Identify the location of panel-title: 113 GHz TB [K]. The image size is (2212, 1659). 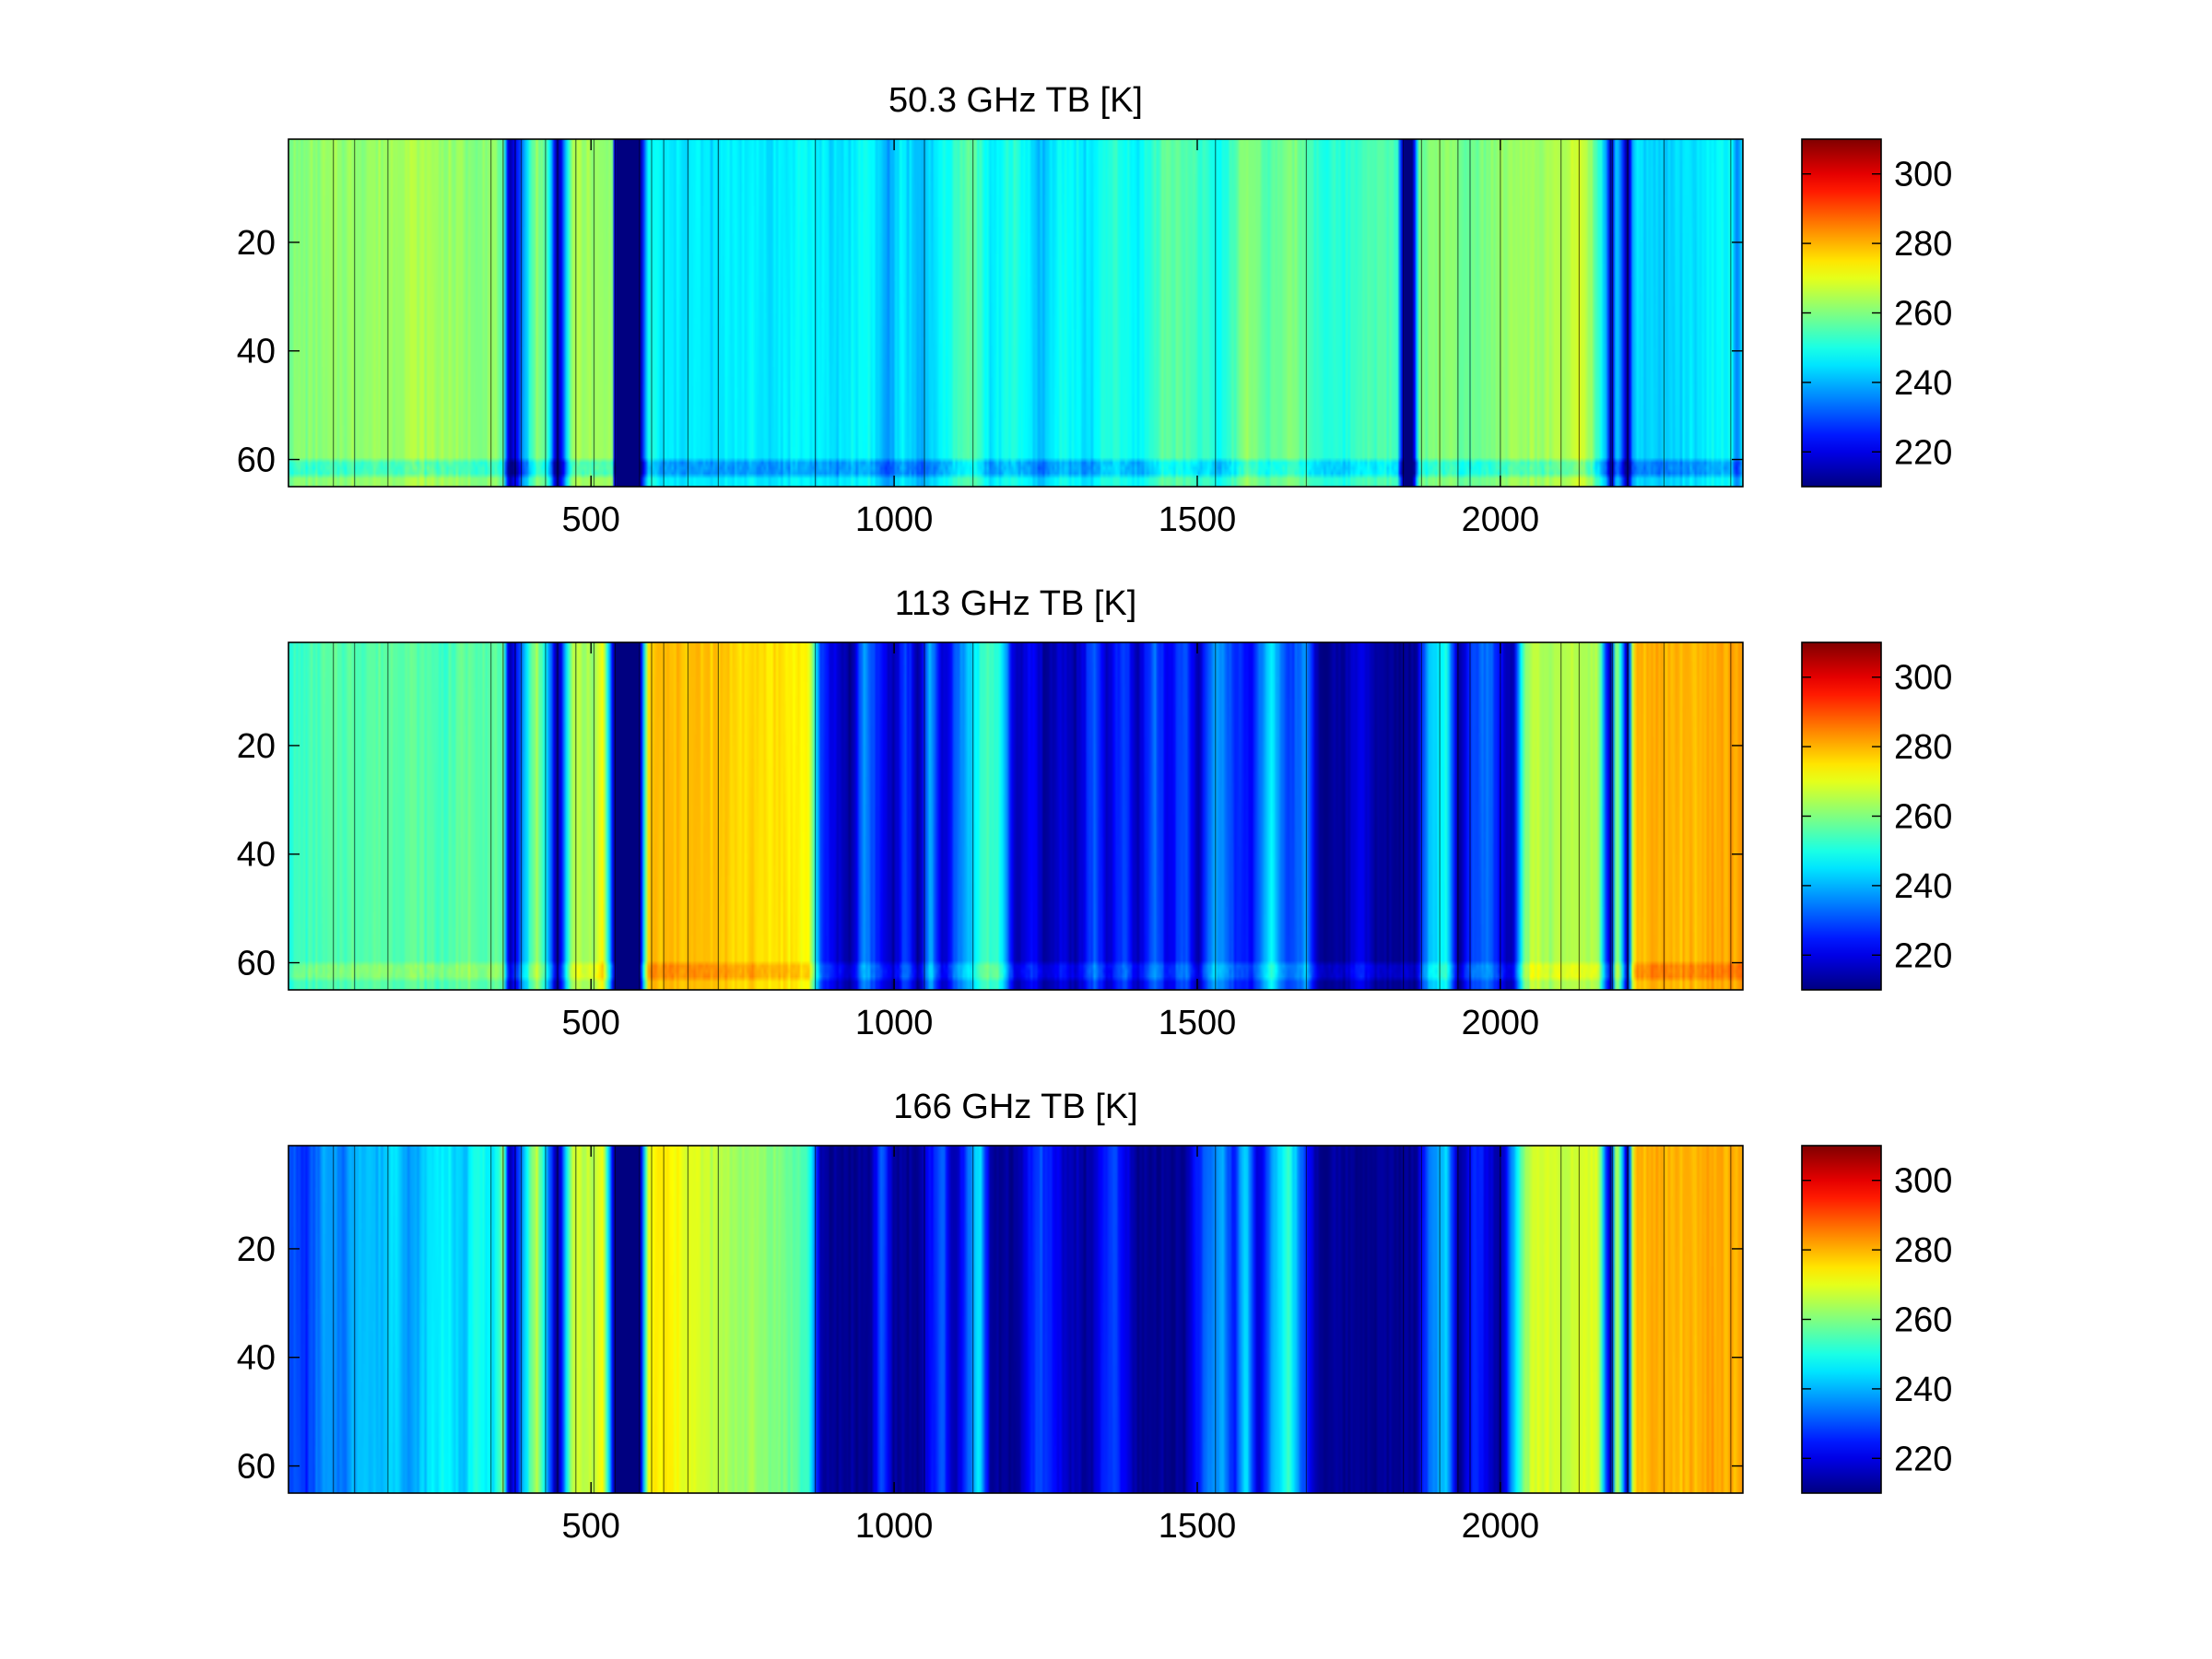
(1016, 603).